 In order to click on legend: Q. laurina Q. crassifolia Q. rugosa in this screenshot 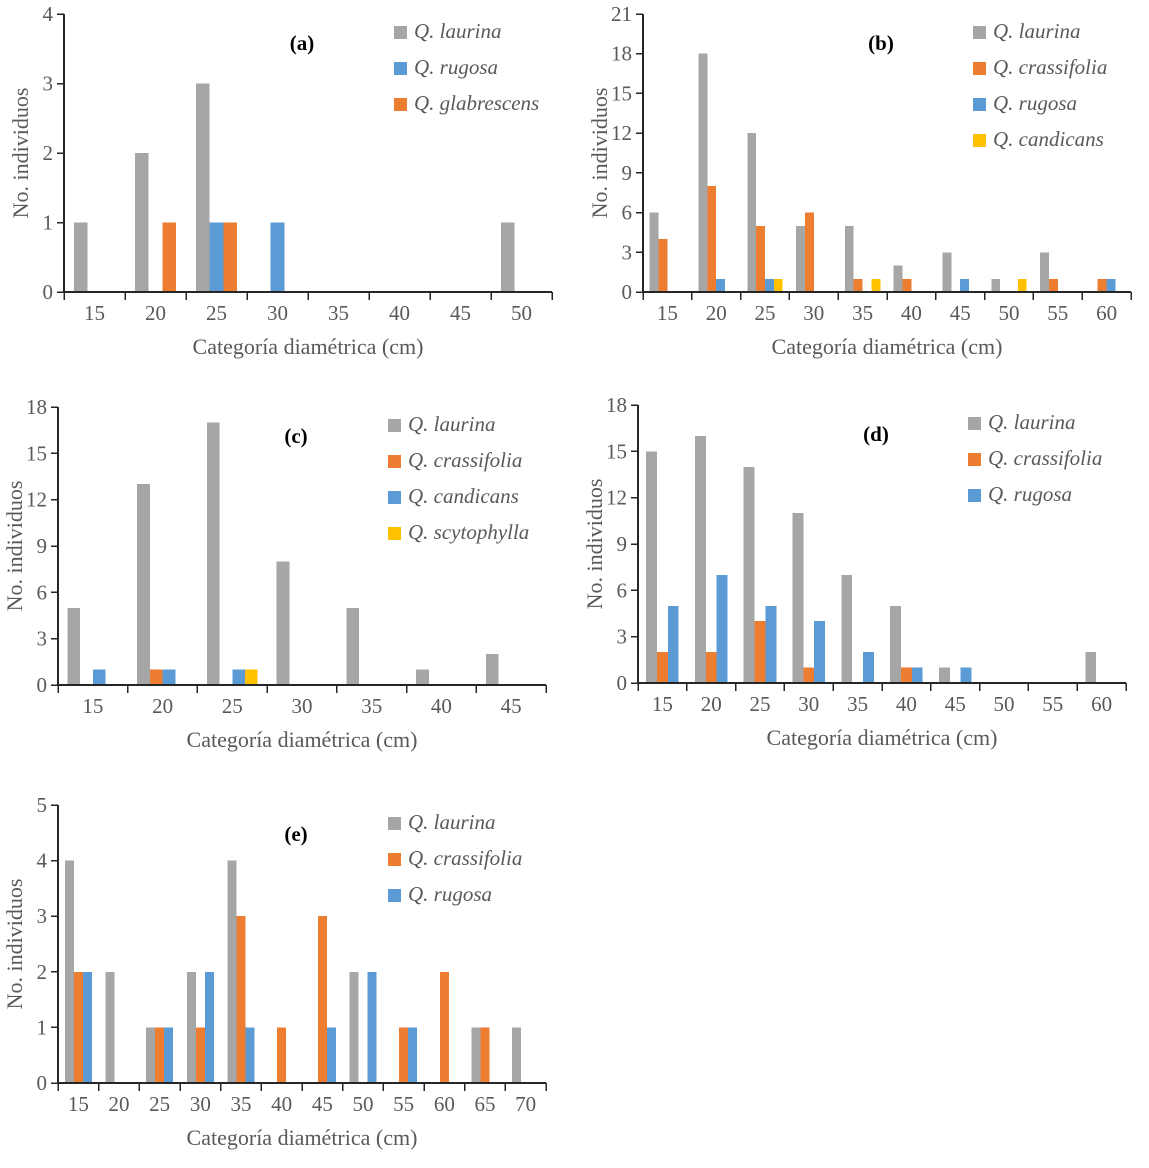, I will do `click(1035, 458)`.